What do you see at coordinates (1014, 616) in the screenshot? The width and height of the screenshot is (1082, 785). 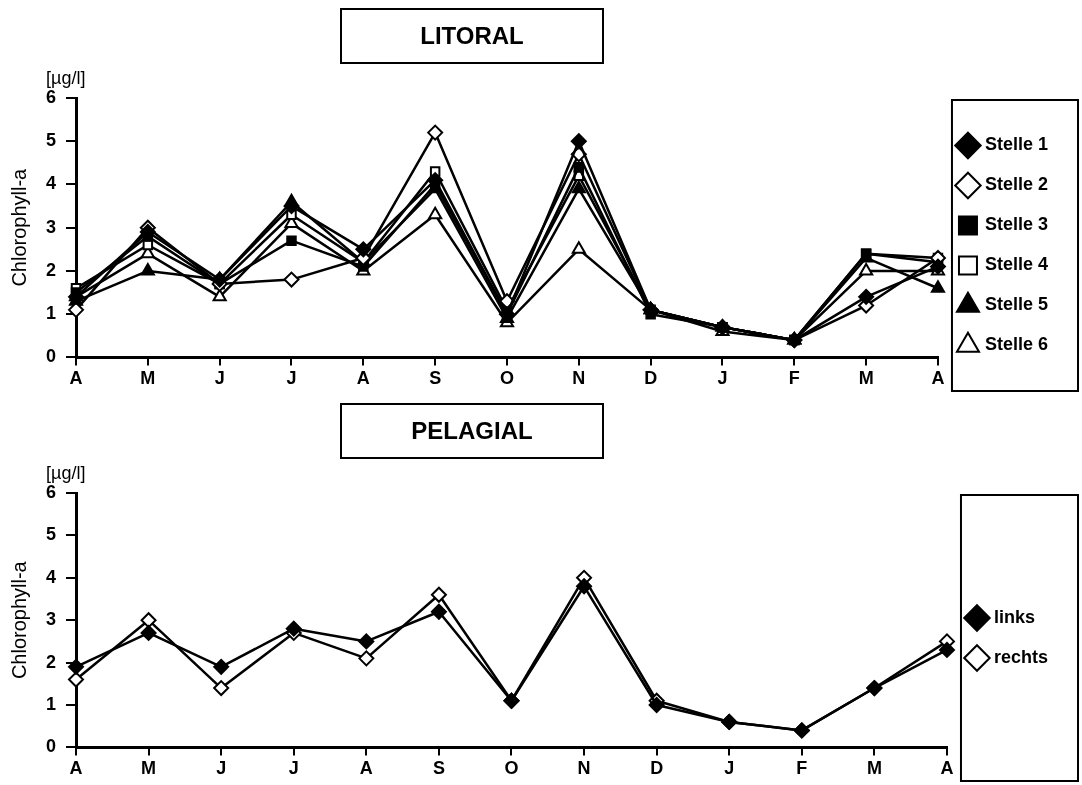 I see `legend-label: links` at bounding box center [1014, 616].